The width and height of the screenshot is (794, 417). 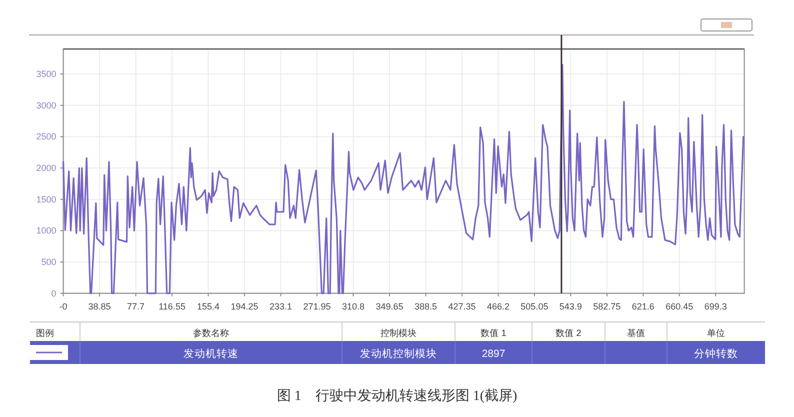 What do you see at coordinates (45, 333) in the screenshot?
I see `text: 图例` at bounding box center [45, 333].